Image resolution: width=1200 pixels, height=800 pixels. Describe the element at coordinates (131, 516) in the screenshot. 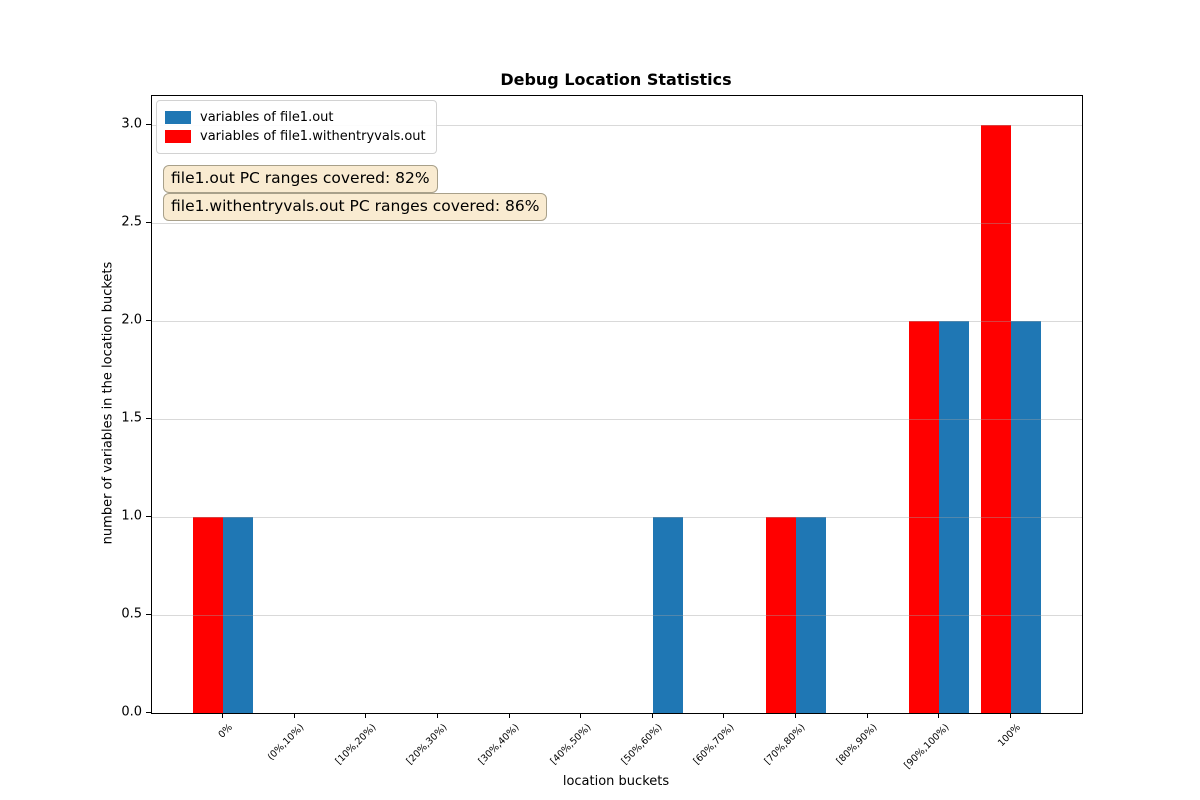

I see `y-tick-label: 1.0` at that location.